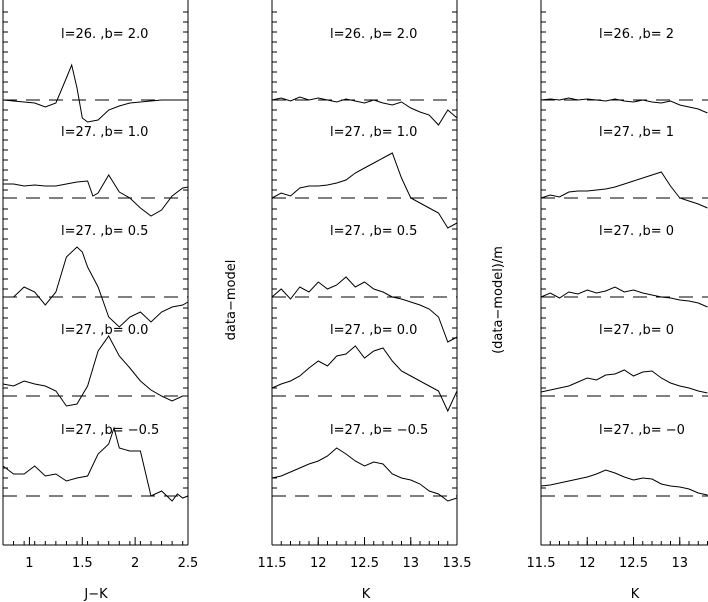 The height and width of the screenshot is (602, 708). What do you see at coordinates (95, 594) in the screenshot?
I see `x-axis-label: J−K` at bounding box center [95, 594].